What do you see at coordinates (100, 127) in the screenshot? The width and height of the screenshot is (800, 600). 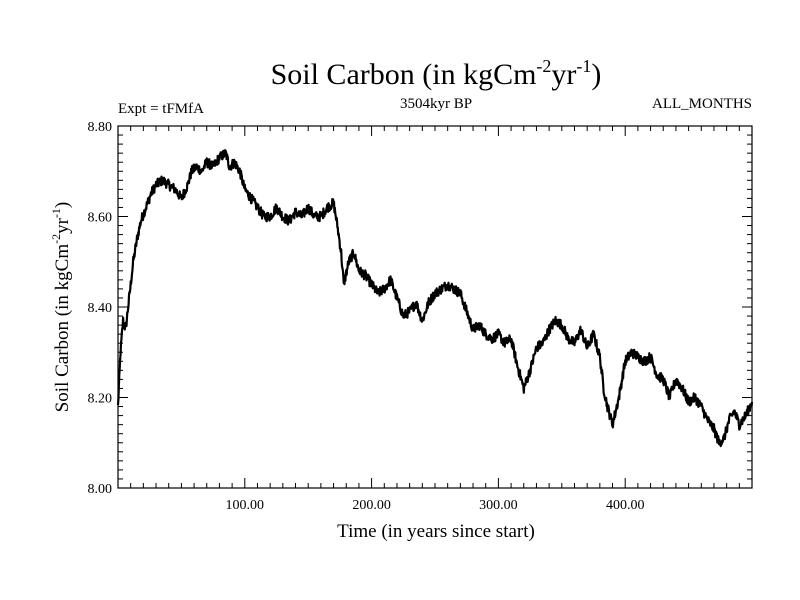 I see `y-tick-label: 8.80` at bounding box center [100, 127].